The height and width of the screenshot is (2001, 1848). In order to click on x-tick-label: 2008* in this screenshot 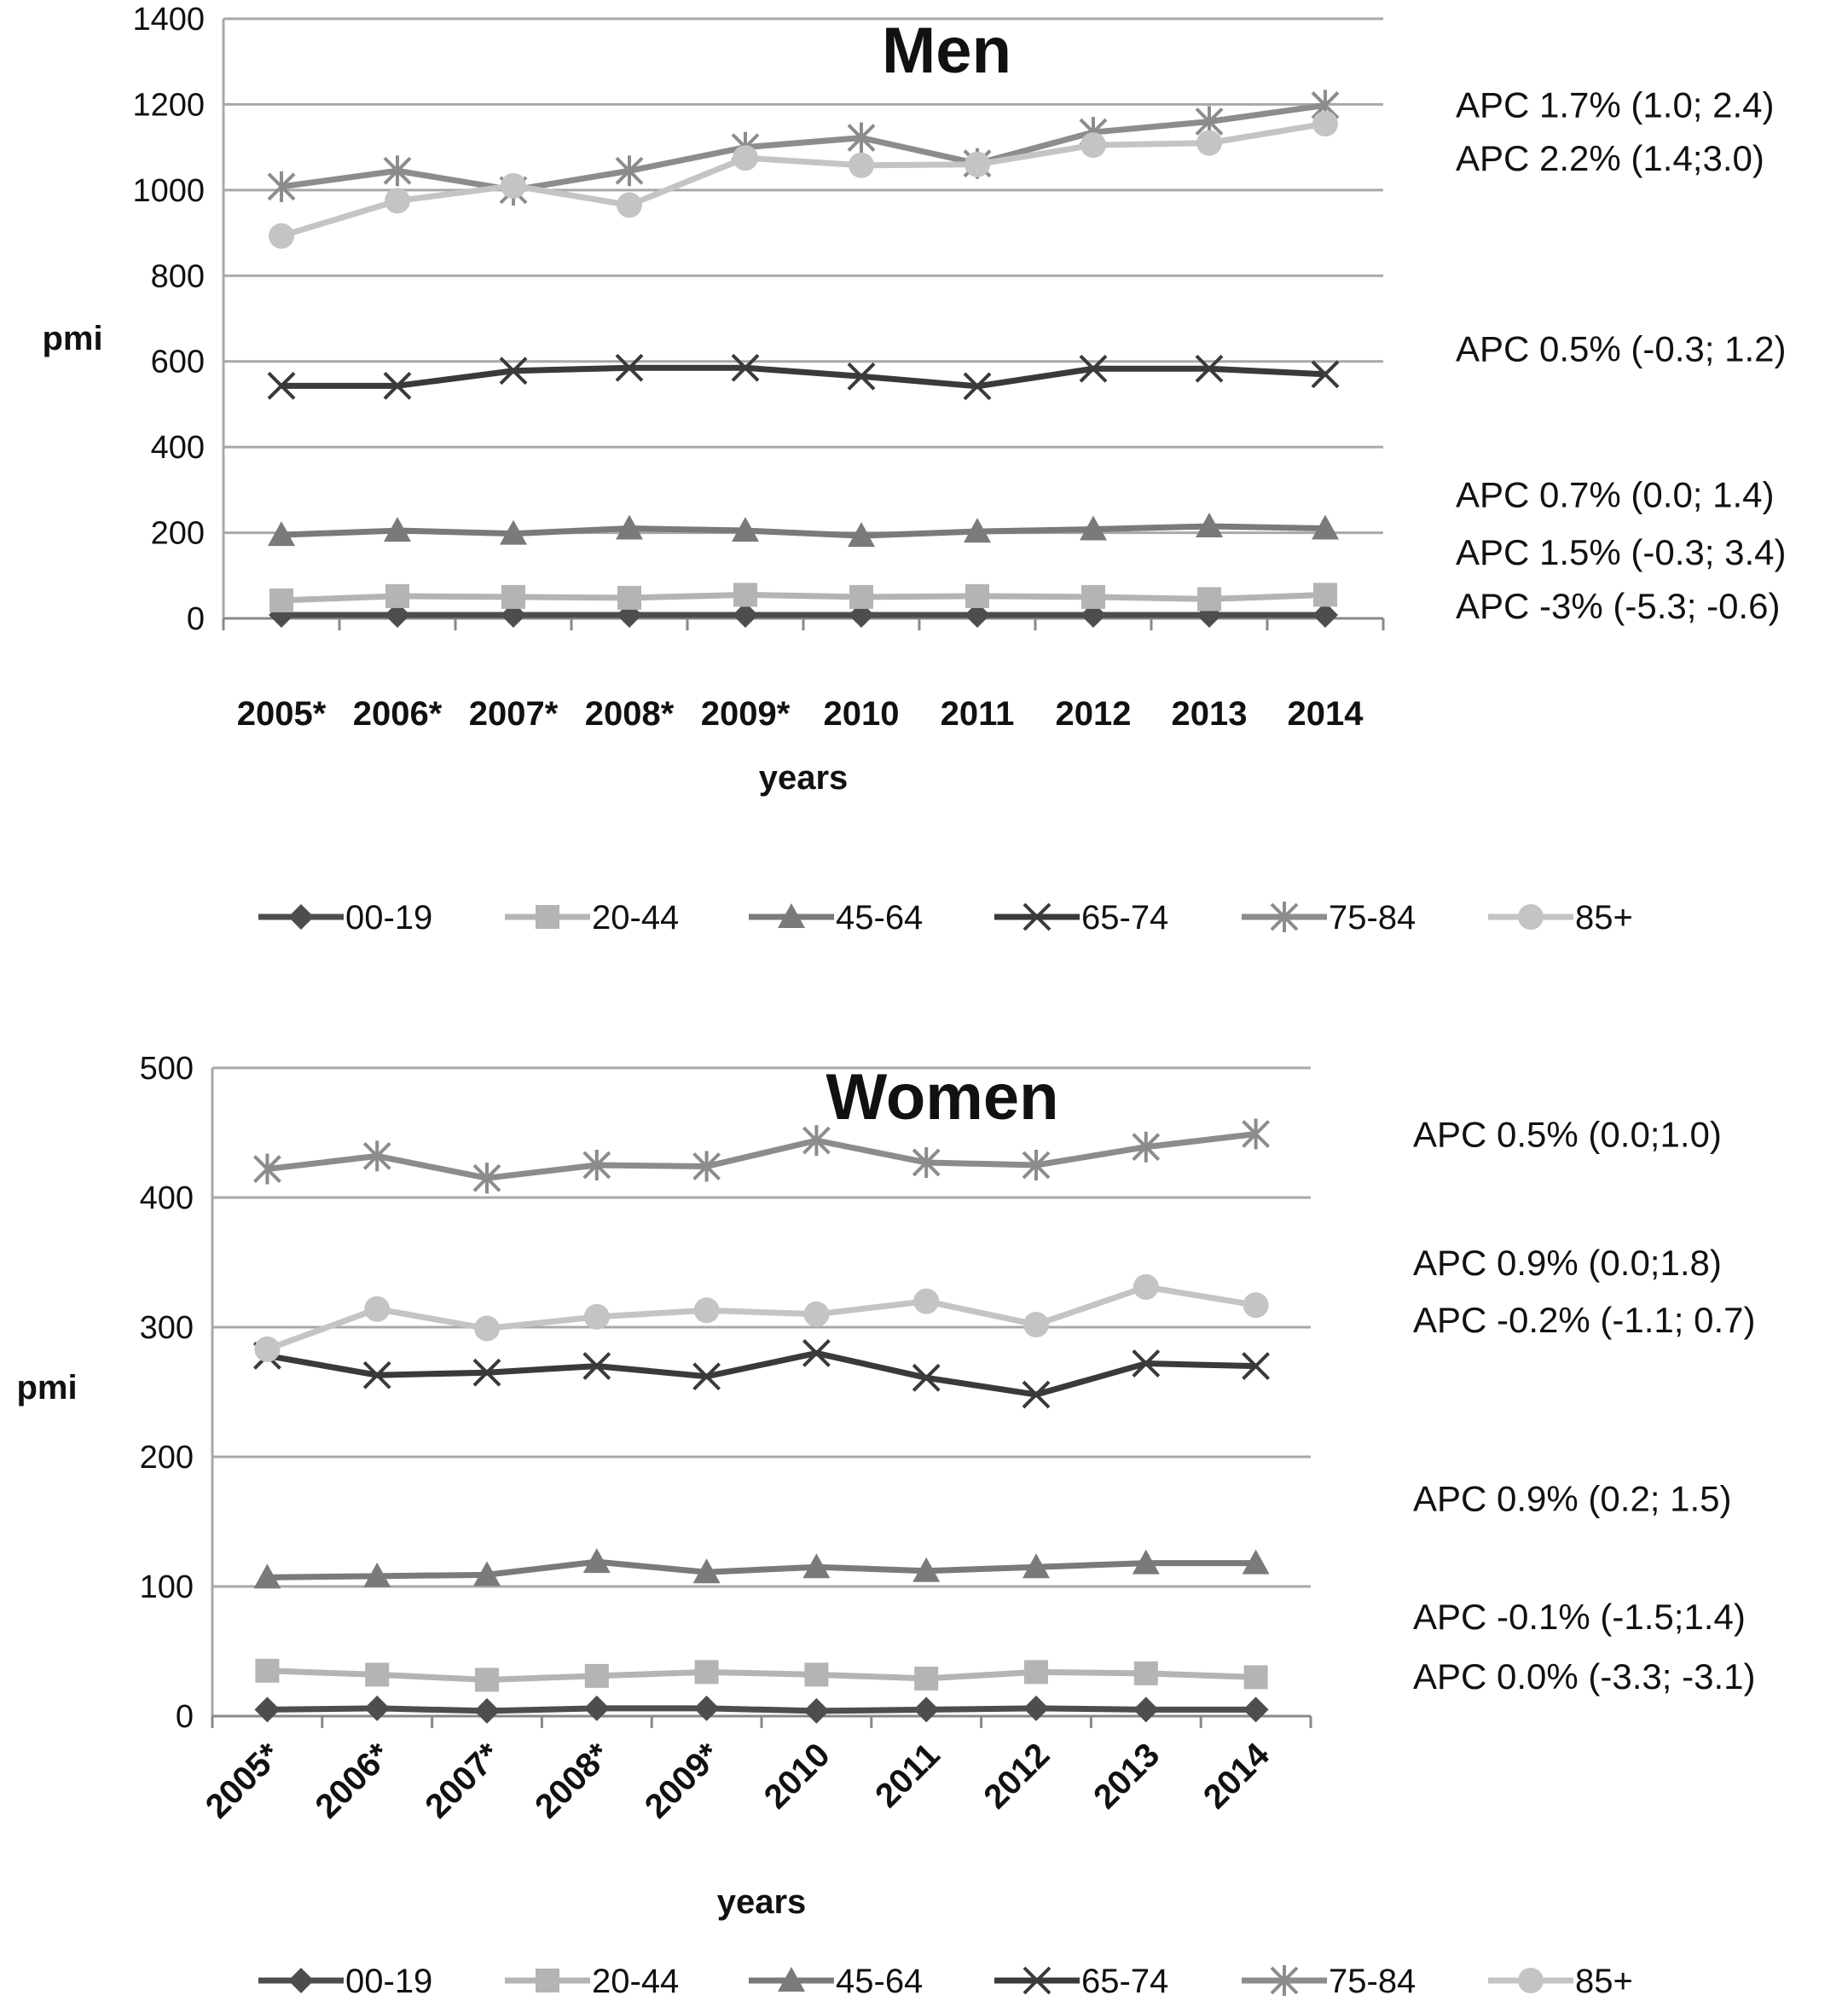, I will do `click(572, 1780)`.